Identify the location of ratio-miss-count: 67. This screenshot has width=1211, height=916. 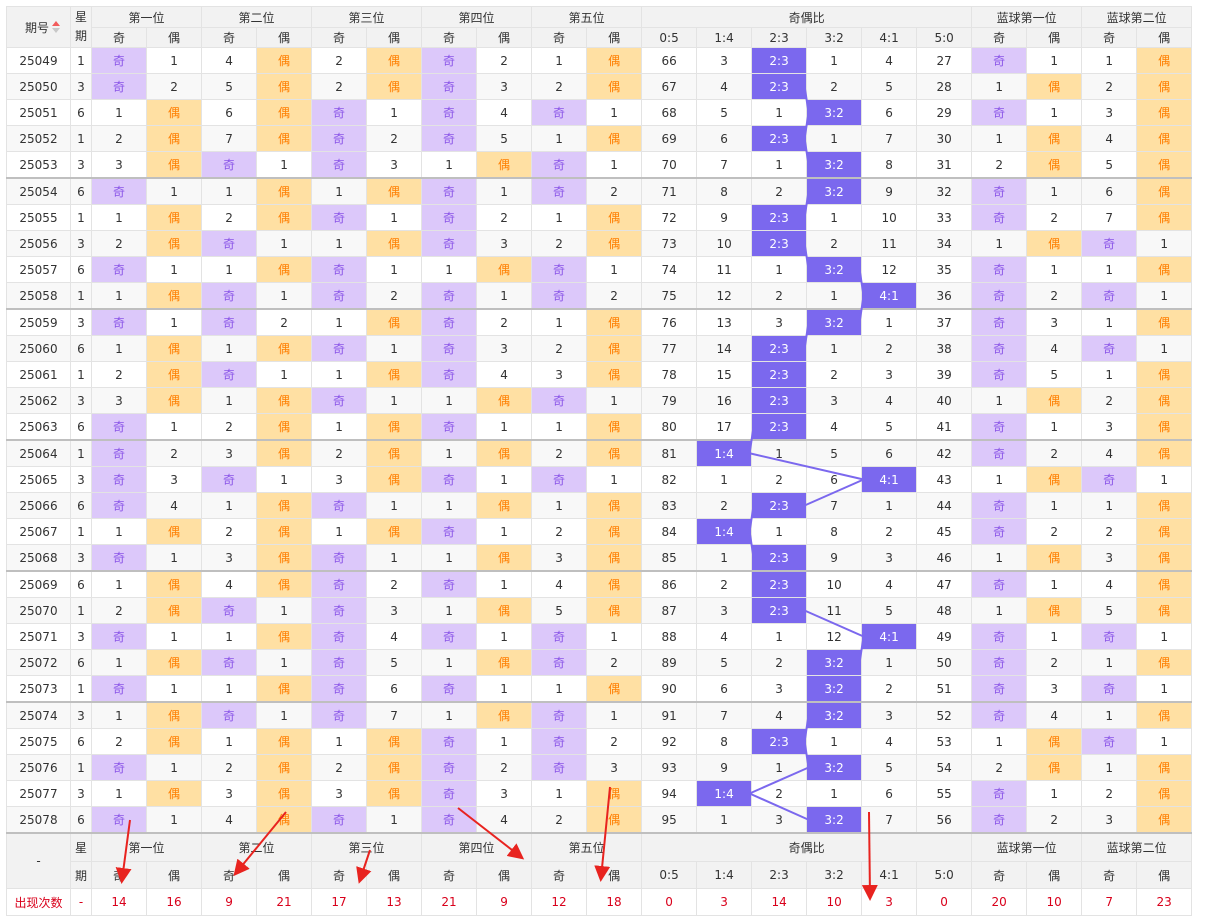
(669, 86).